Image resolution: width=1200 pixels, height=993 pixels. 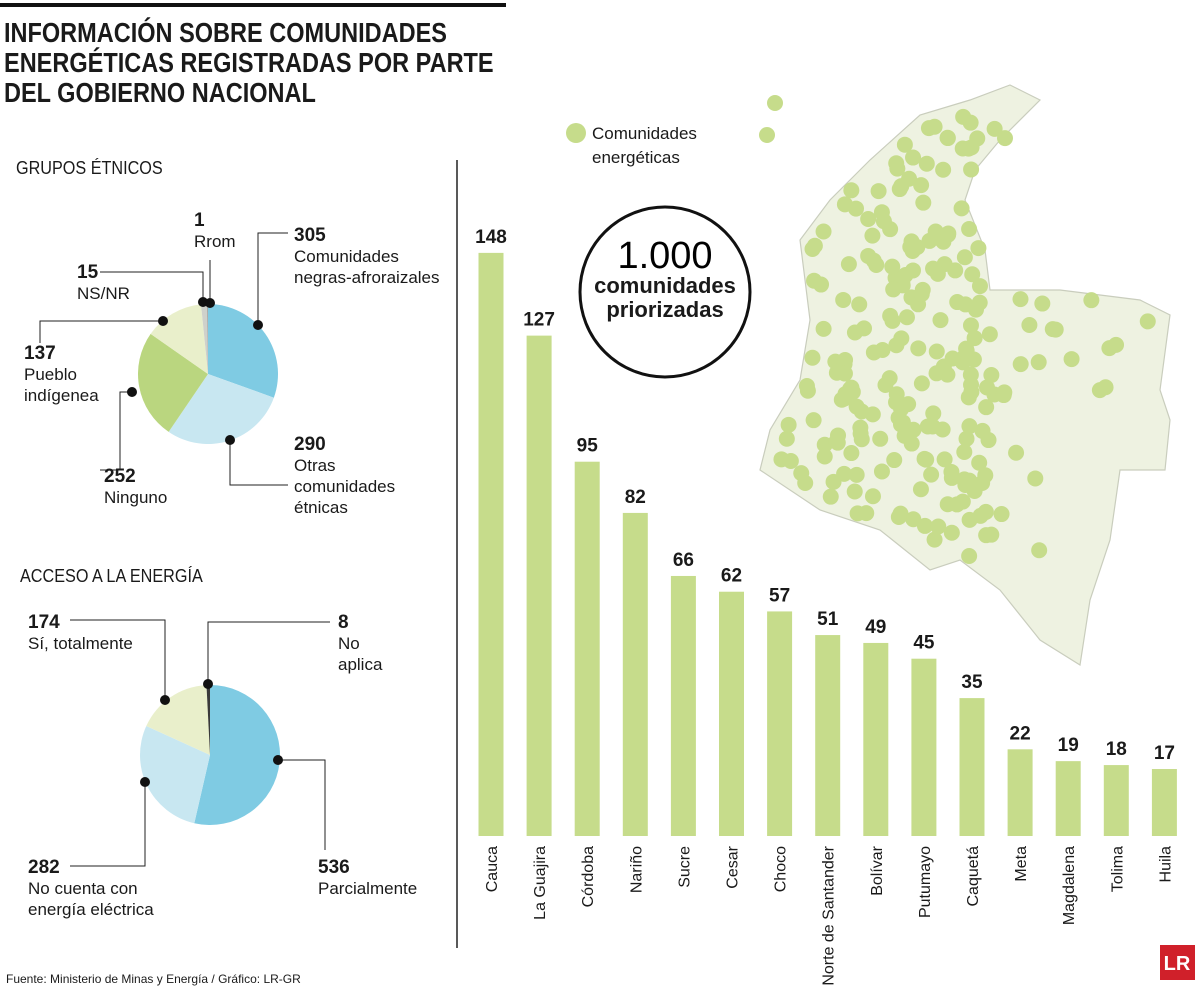 What do you see at coordinates (664, 256) in the screenshot?
I see `callout-number: 1.000` at bounding box center [664, 256].